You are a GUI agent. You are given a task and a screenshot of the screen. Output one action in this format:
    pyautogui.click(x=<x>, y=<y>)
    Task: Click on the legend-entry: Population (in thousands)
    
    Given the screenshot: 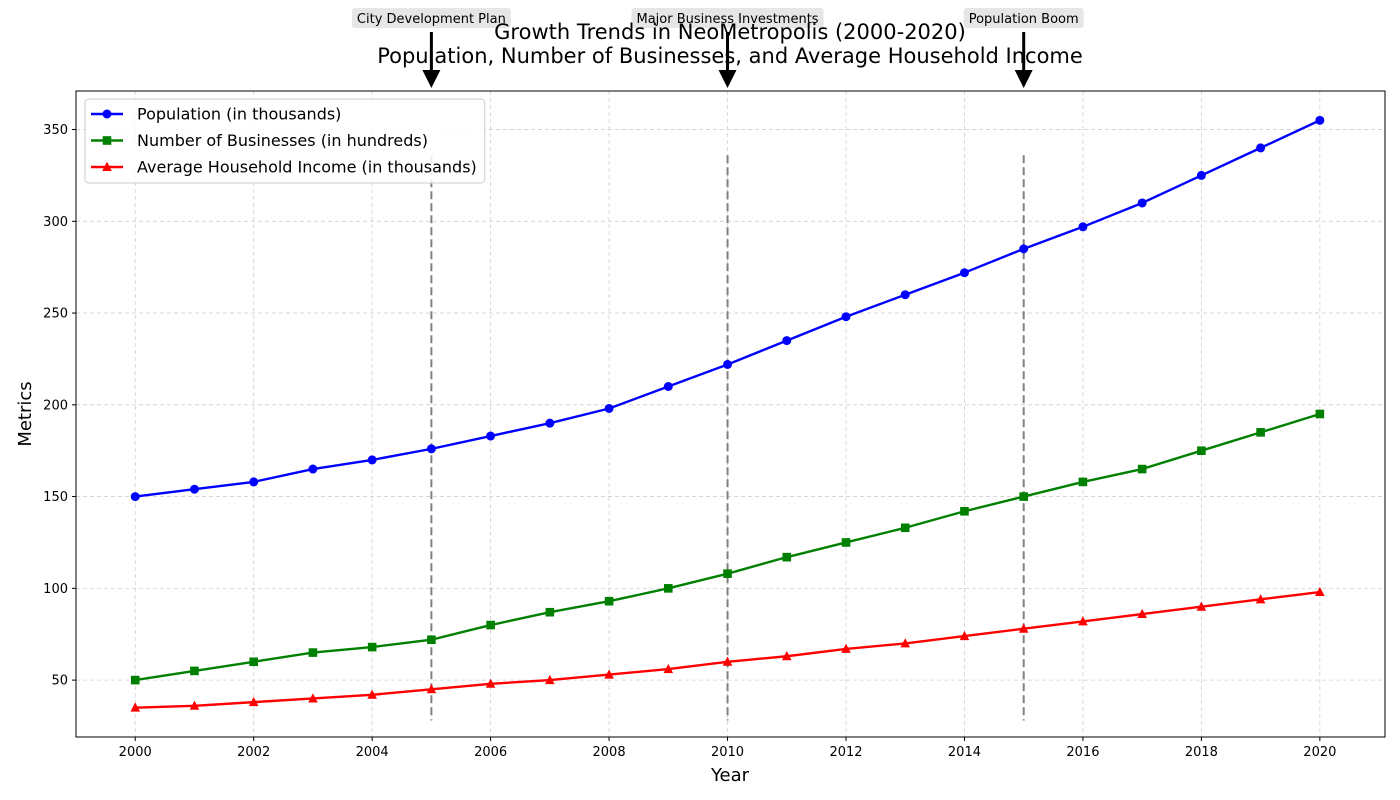 What is the action you would take?
    pyautogui.click(x=216, y=114)
    